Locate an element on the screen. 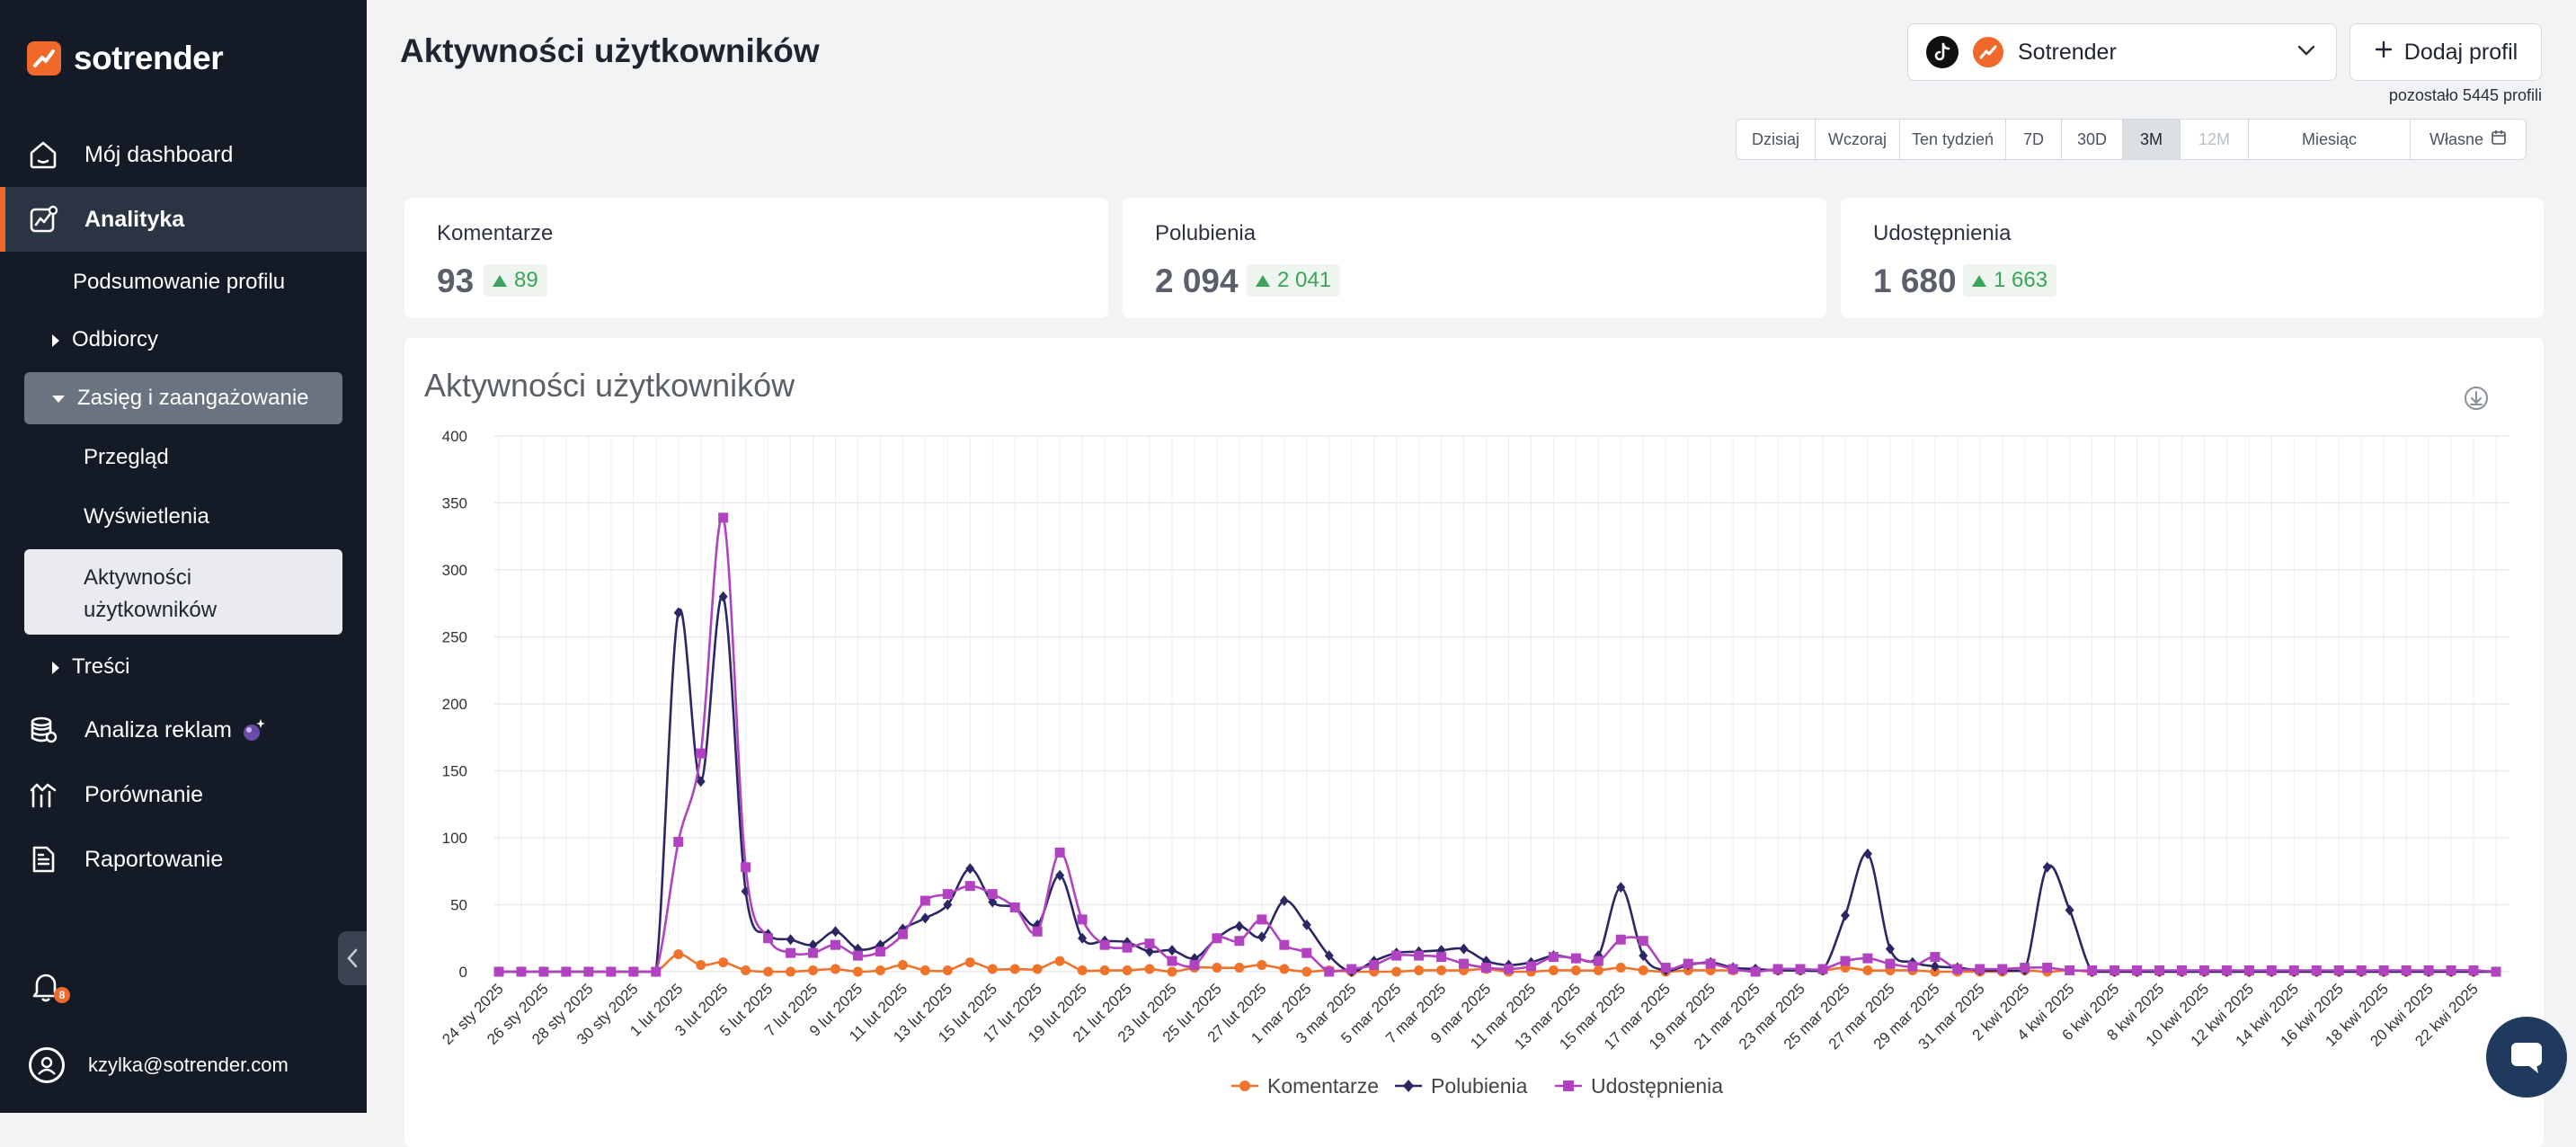 The width and height of the screenshot is (2576, 1147). sidebar-sub-reach: Zasięg i zaangażowanie is located at coordinates (180, 398).